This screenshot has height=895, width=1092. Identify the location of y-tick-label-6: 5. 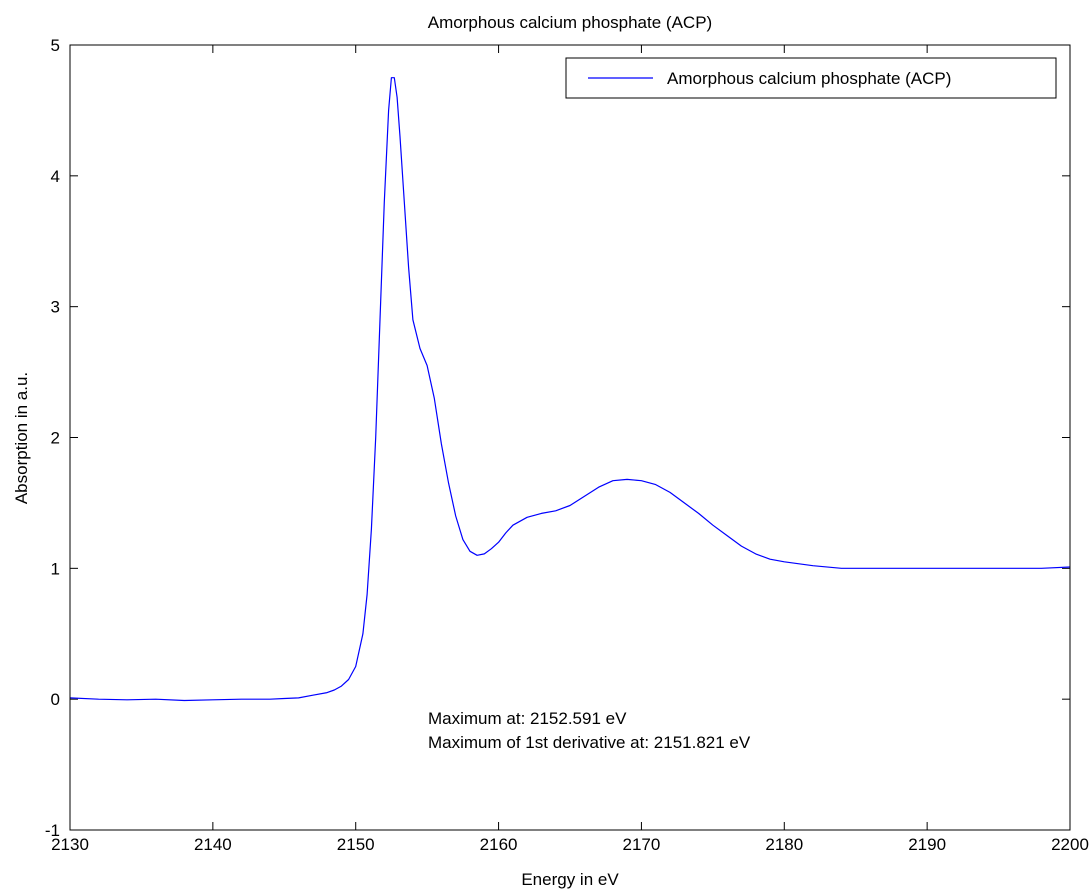
(55, 45).